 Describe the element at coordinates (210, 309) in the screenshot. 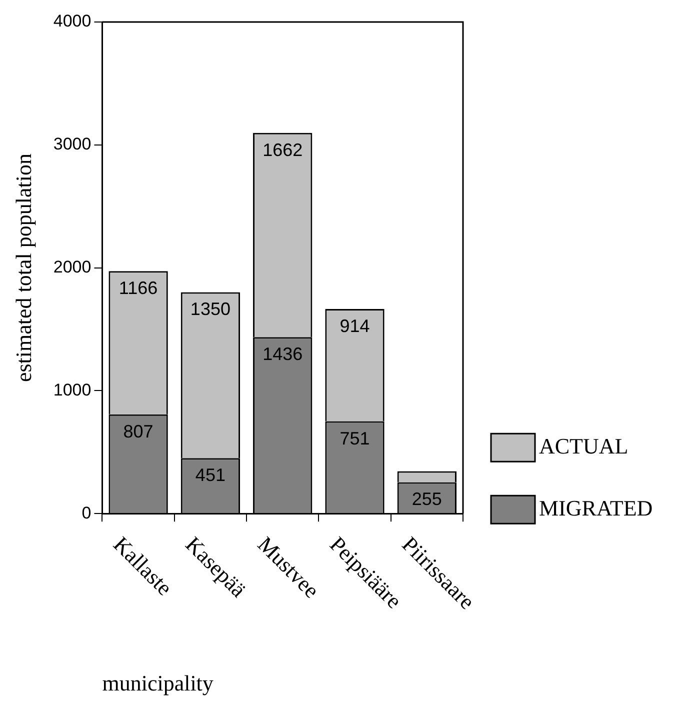

I see `data-label: 1350` at that location.